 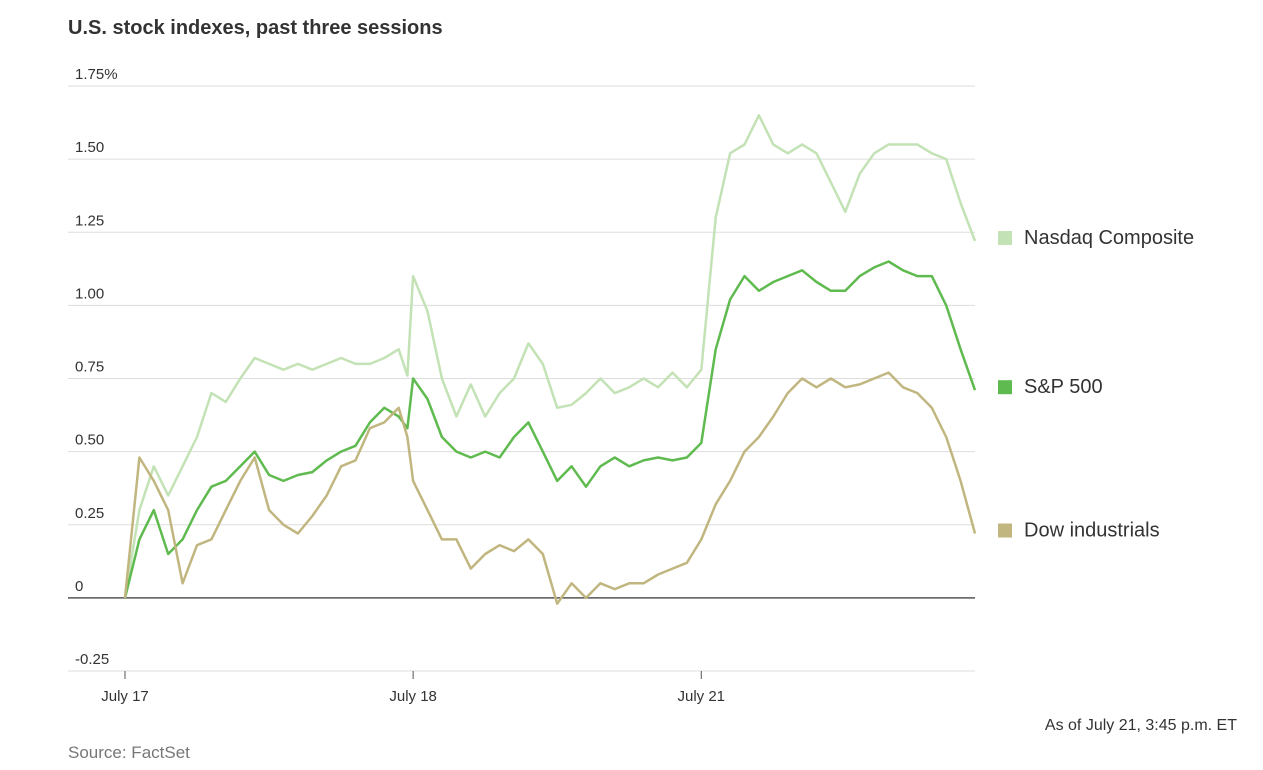 I want to click on y-tick-label: 1.25, so click(x=89, y=220).